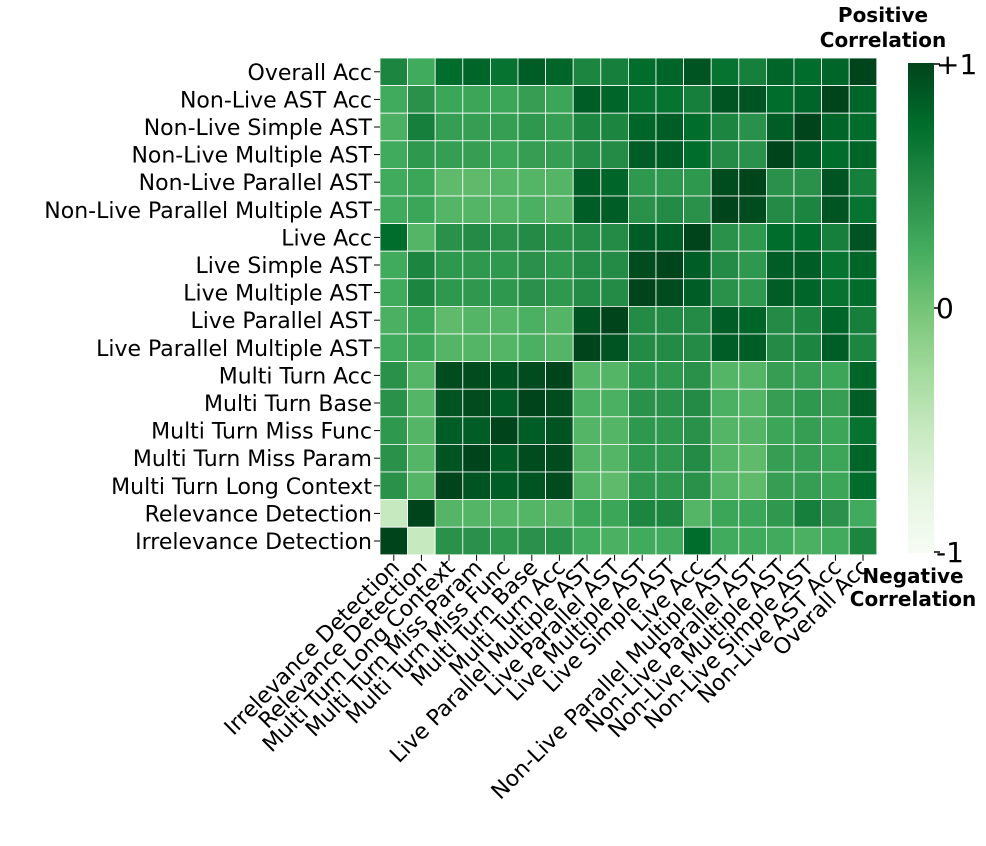  Describe the element at coordinates (559, 541) in the screenshot. I see `heatmap-cell-r17-c6` at that location.